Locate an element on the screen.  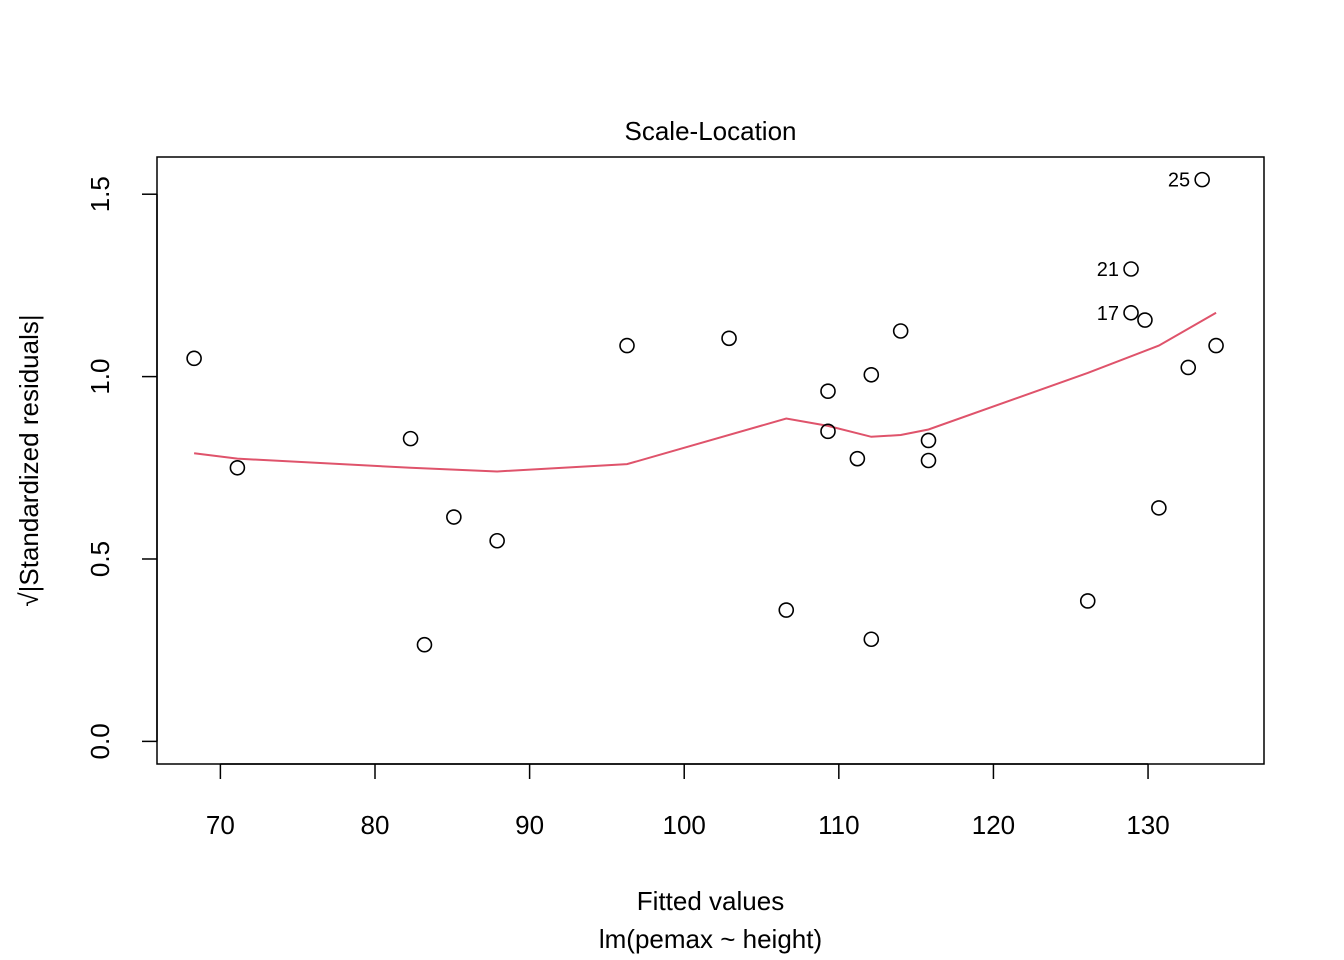
x-tick-label: 70 is located at coordinates (220, 825).